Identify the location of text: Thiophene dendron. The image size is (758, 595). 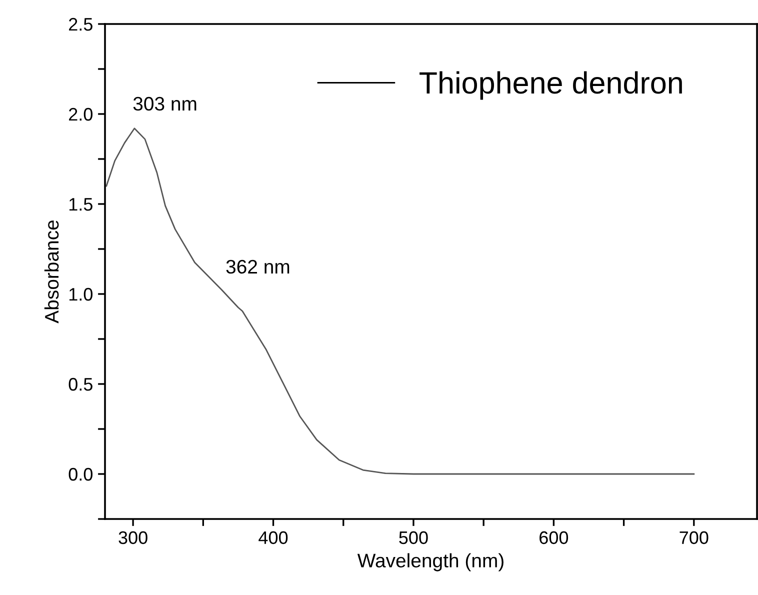
(551, 85).